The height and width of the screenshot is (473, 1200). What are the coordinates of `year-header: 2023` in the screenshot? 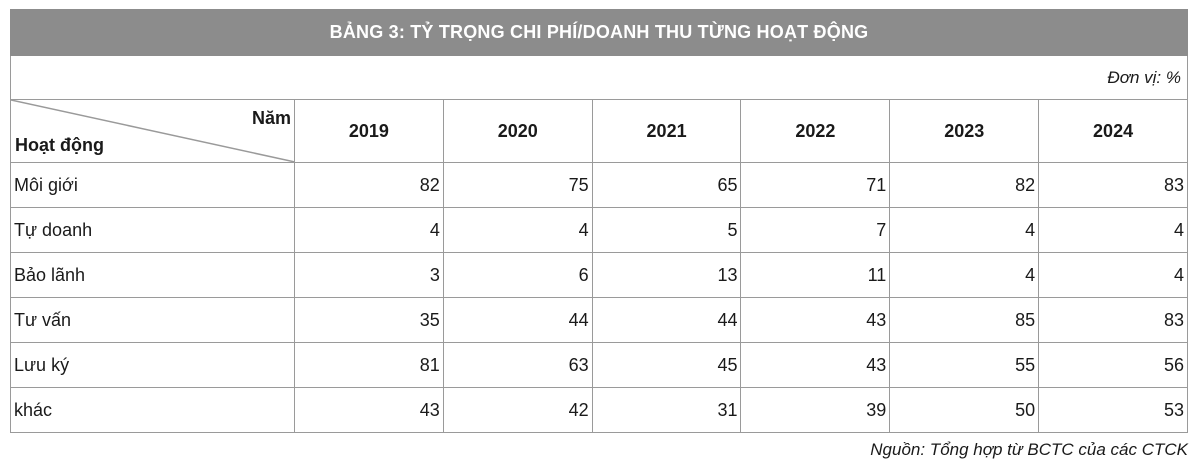 It's located at (964, 131).